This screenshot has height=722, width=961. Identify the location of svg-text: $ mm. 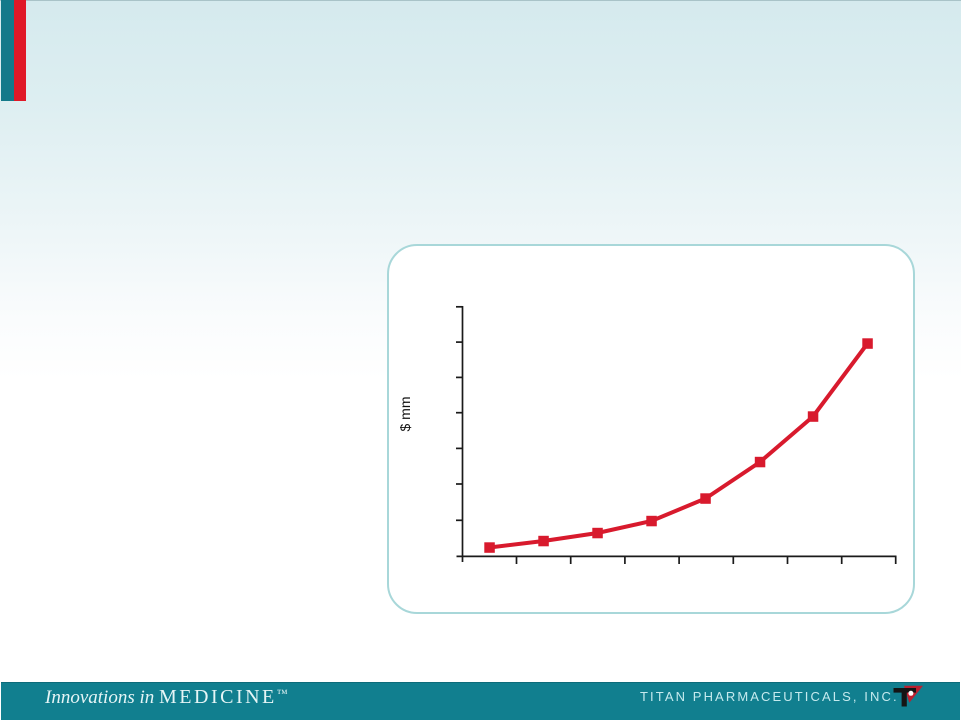
(405, 414).